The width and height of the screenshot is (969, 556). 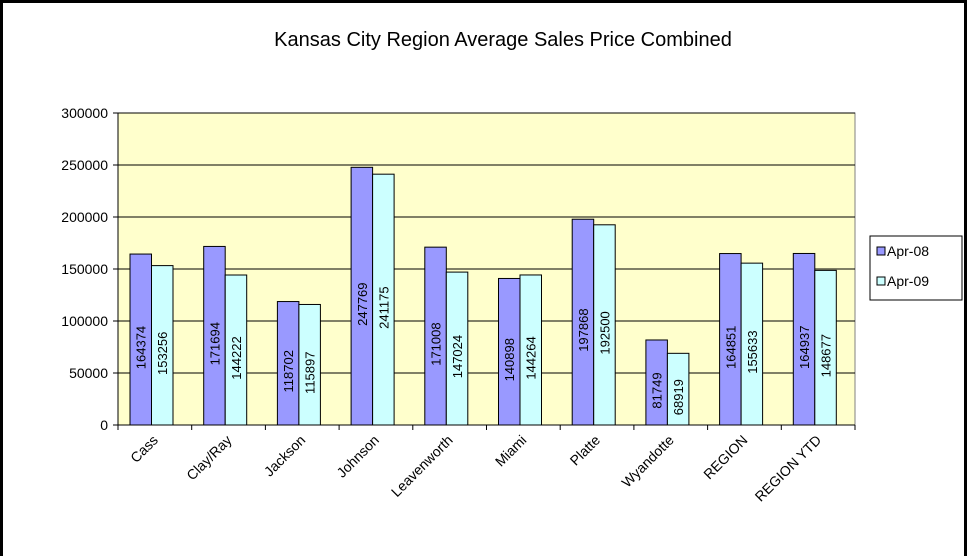 What do you see at coordinates (84, 321) in the screenshot?
I see `y-tick-label: 100000` at bounding box center [84, 321].